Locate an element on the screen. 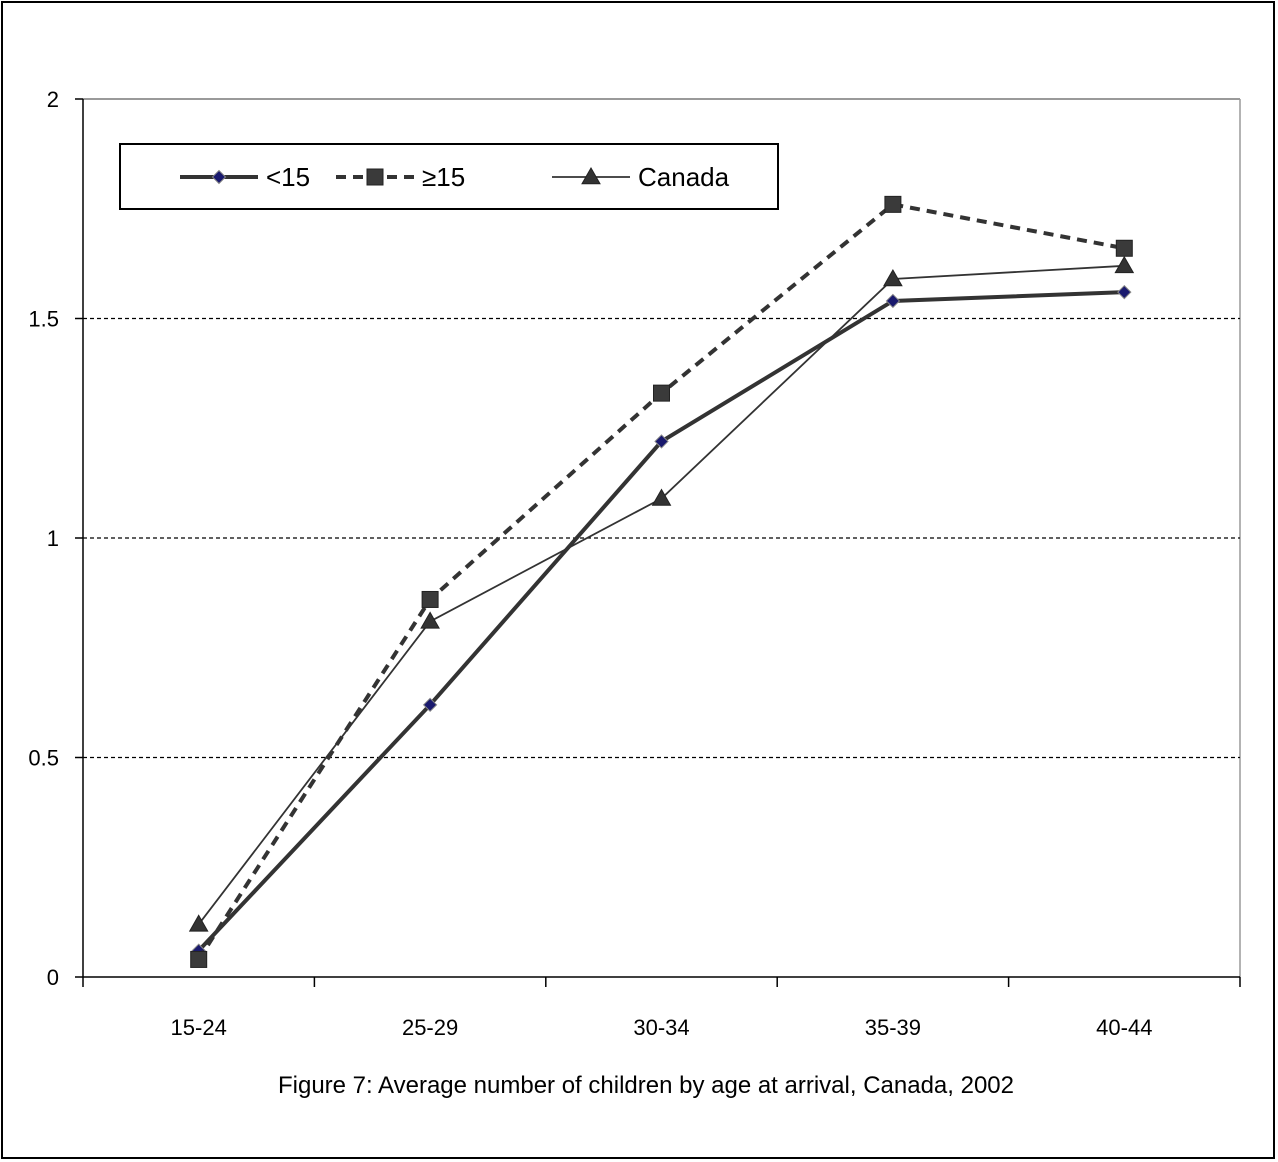  x-tick-label: 30-34 is located at coordinates (661, 1027).